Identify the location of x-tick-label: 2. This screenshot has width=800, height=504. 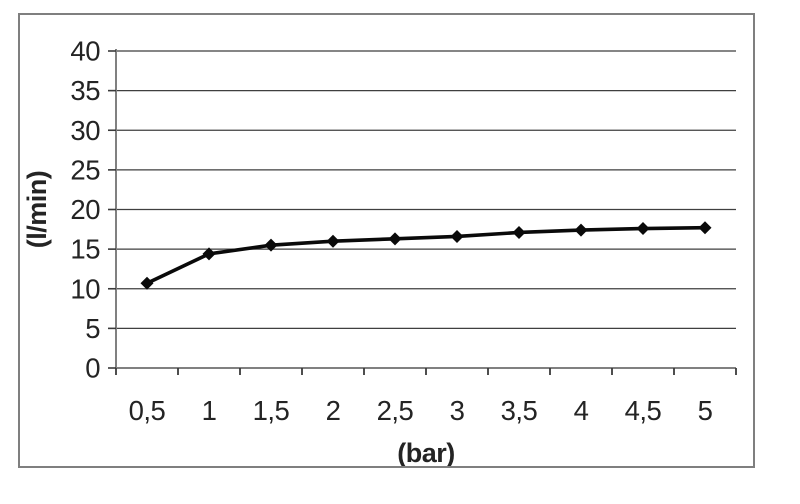
(333, 410).